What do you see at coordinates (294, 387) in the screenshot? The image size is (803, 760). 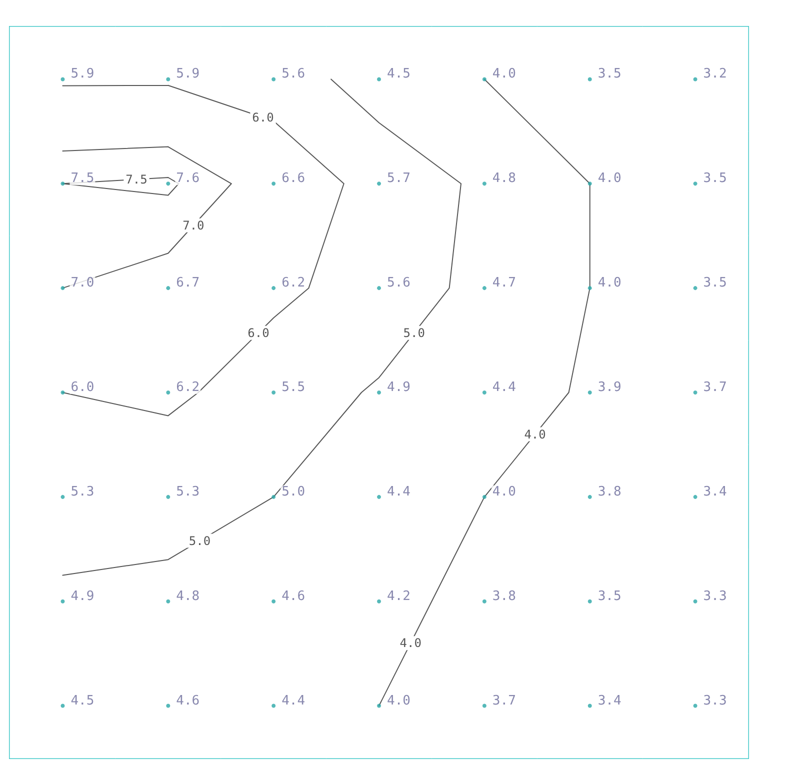 I see `data-label: 5.5` at bounding box center [294, 387].